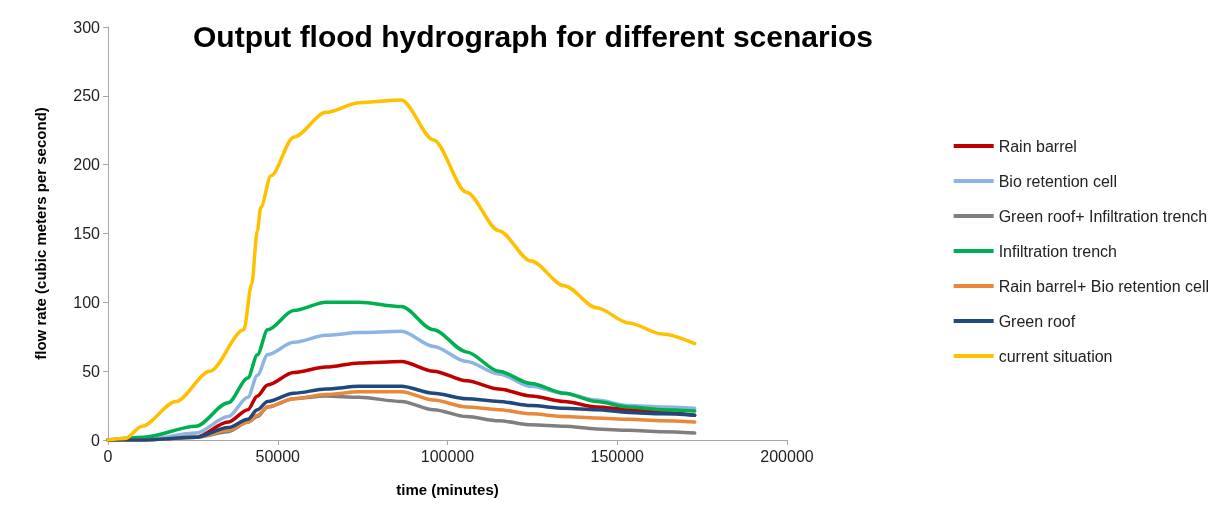  What do you see at coordinates (1037, 146) in the screenshot?
I see `legend-label: Rain barrel` at bounding box center [1037, 146].